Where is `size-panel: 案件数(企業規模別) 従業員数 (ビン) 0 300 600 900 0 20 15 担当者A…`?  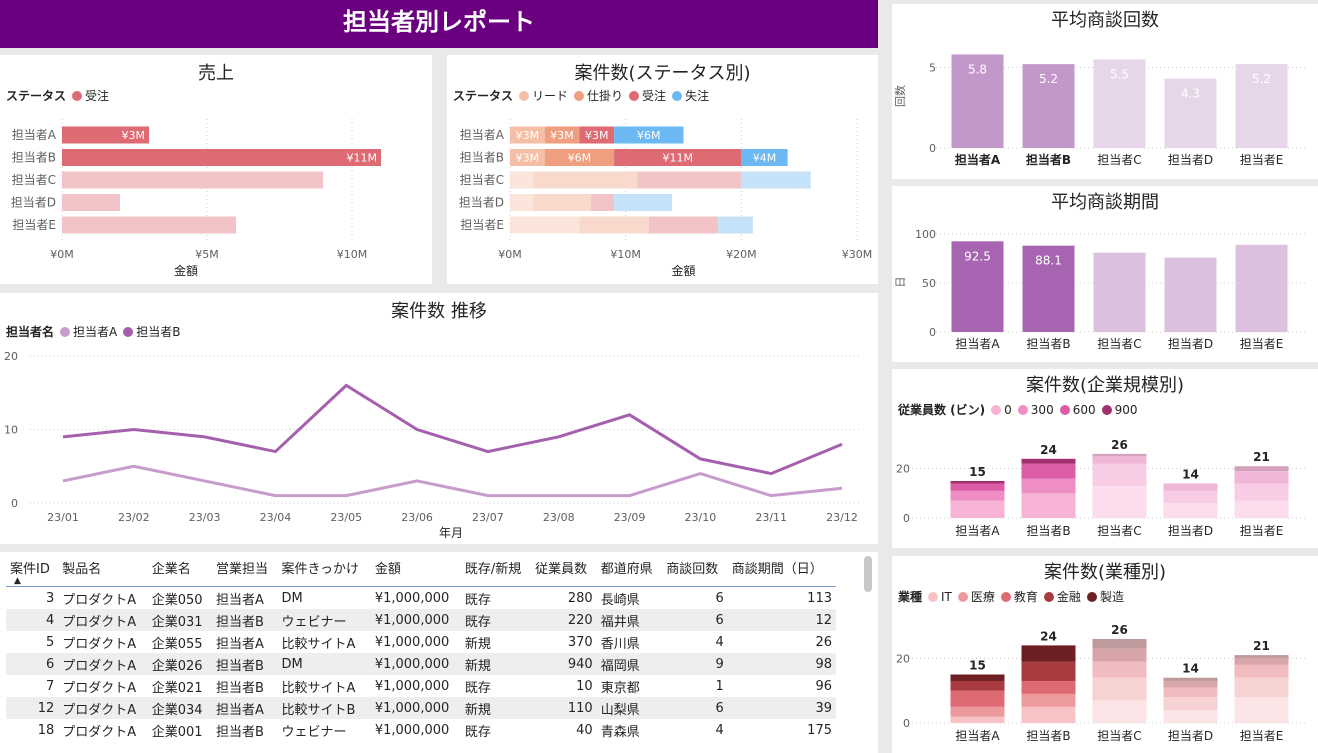
size-panel: 案件数(企業規模別) 従業員数 (ビン) 0 300 600 900 0 20 15 担当者A… is located at coordinates (1105, 458).